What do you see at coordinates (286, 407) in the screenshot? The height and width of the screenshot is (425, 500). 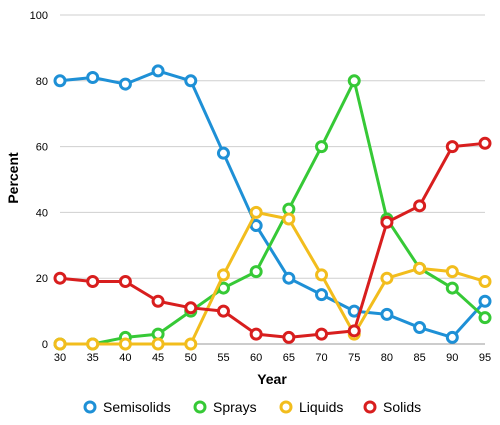 I see `legend-marker-liquids` at bounding box center [286, 407].